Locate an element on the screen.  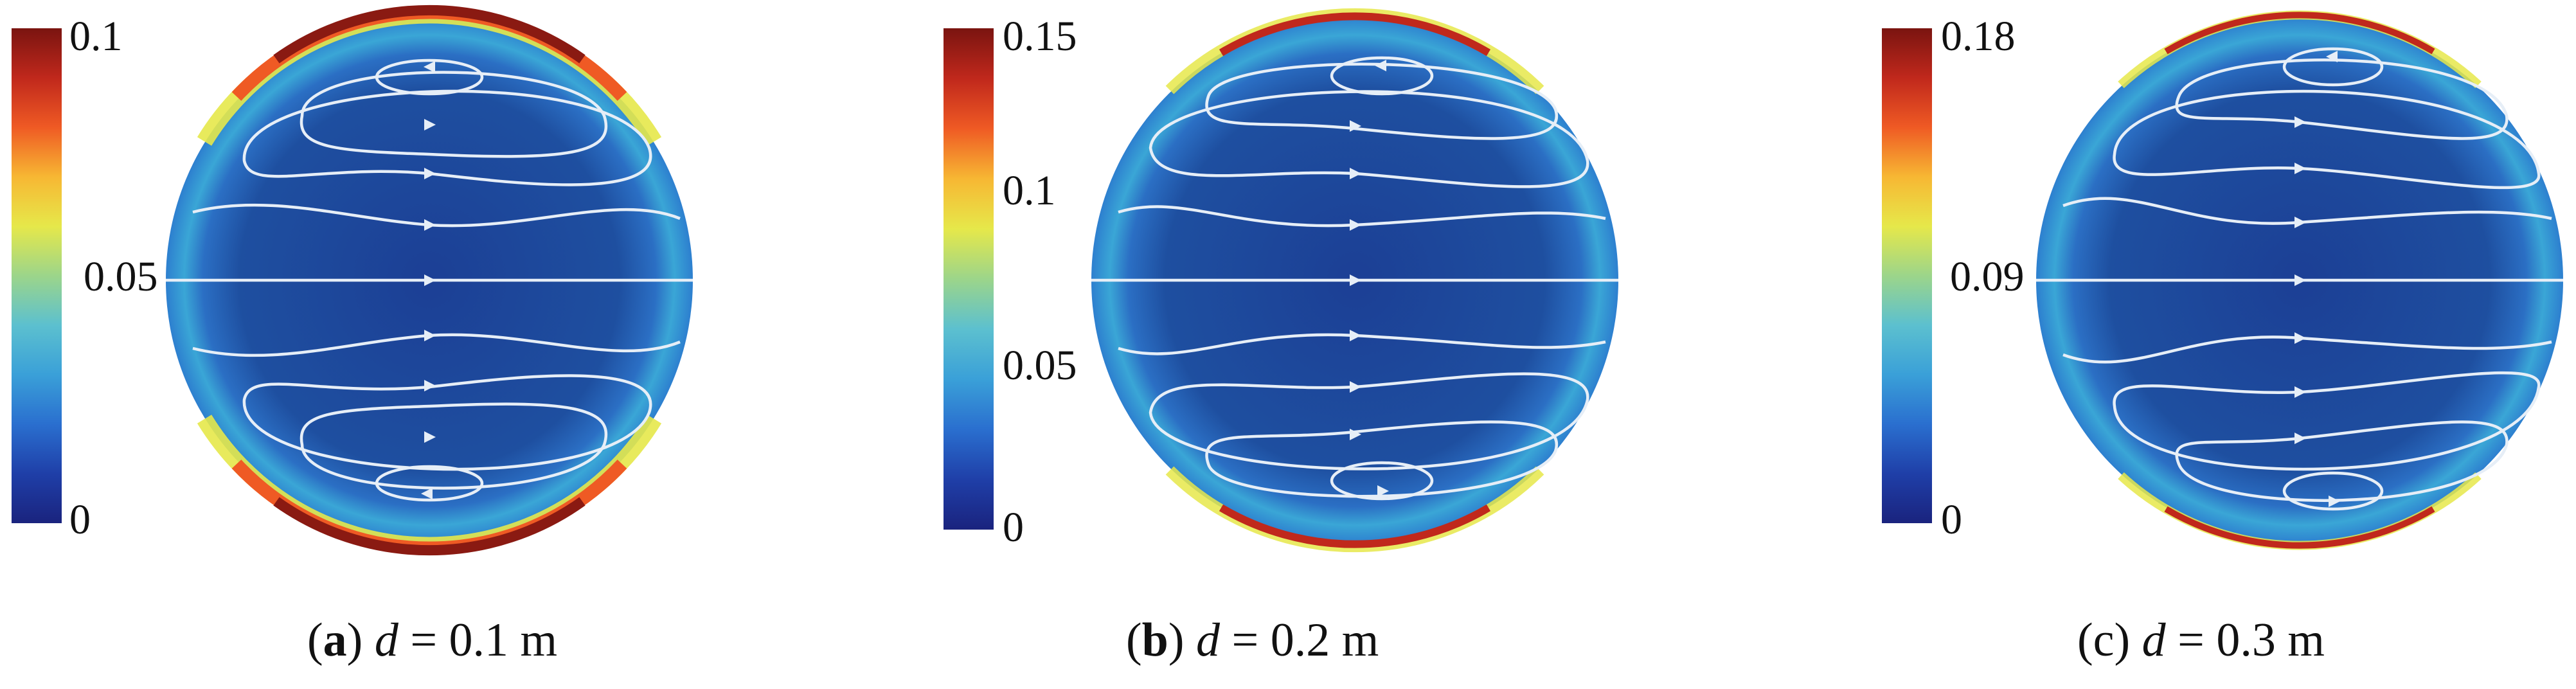
colorbar-c-mid-label: 0.09 is located at coordinates (1987, 276).